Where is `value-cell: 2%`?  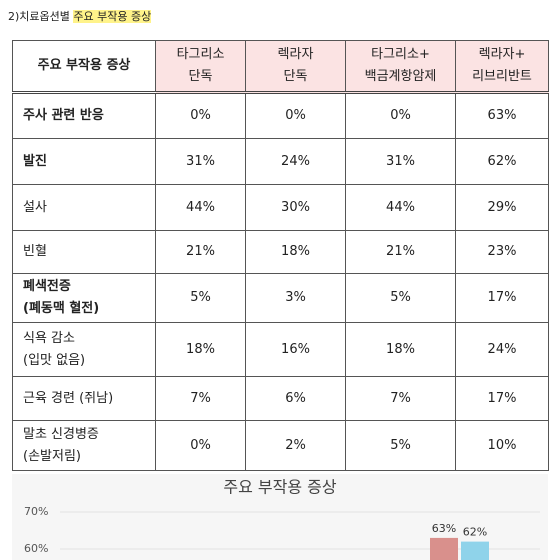 value-cell: 2% is located at coordinates (295, 445).